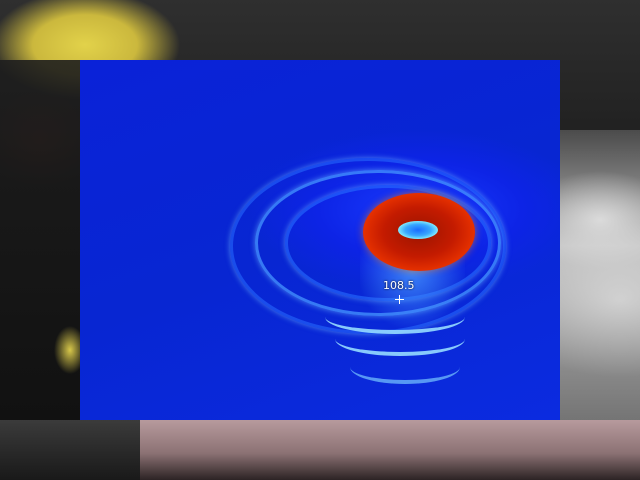  What do you see at coordinates (72, 450) in the screenshot?
I see `background-bottom-left-region` at bounding box center [72, 450].